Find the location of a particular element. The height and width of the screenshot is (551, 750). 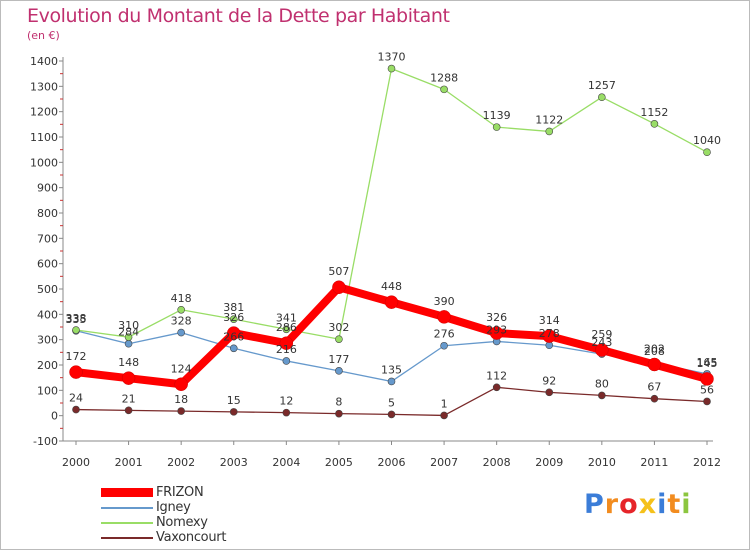

y-tick-label: 200 is located at coordinates (47, 365).